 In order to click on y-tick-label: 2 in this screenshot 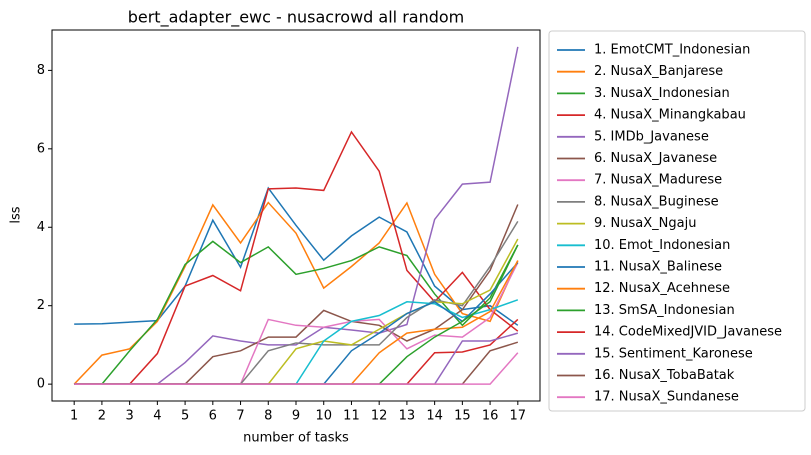, I will do `click(41, 305)`.